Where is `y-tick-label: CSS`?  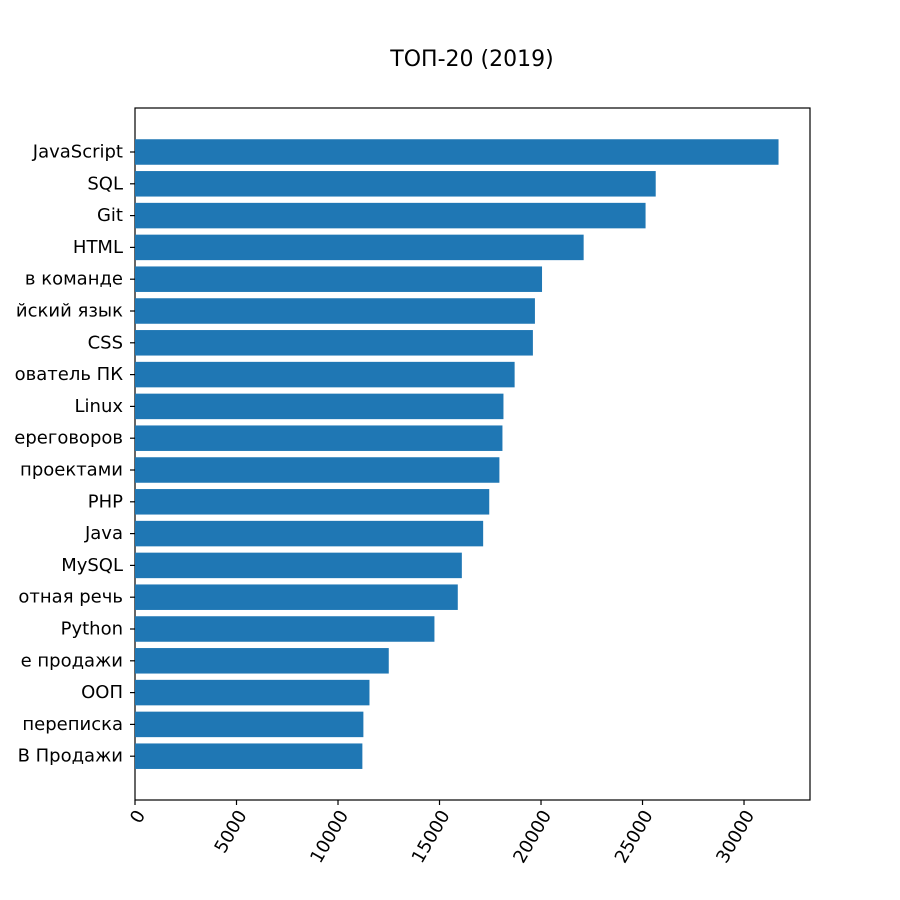 y-tick-label: CSS is located at coordinates (105, 342).